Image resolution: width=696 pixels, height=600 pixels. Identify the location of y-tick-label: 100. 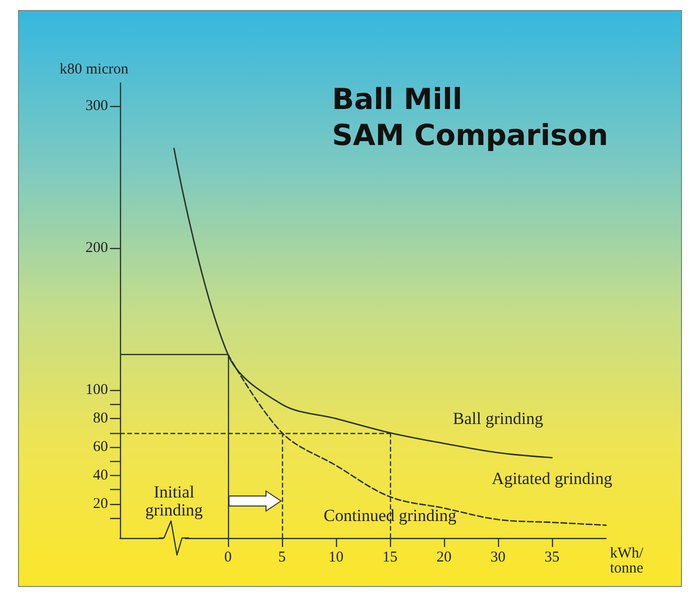
(97, 390).